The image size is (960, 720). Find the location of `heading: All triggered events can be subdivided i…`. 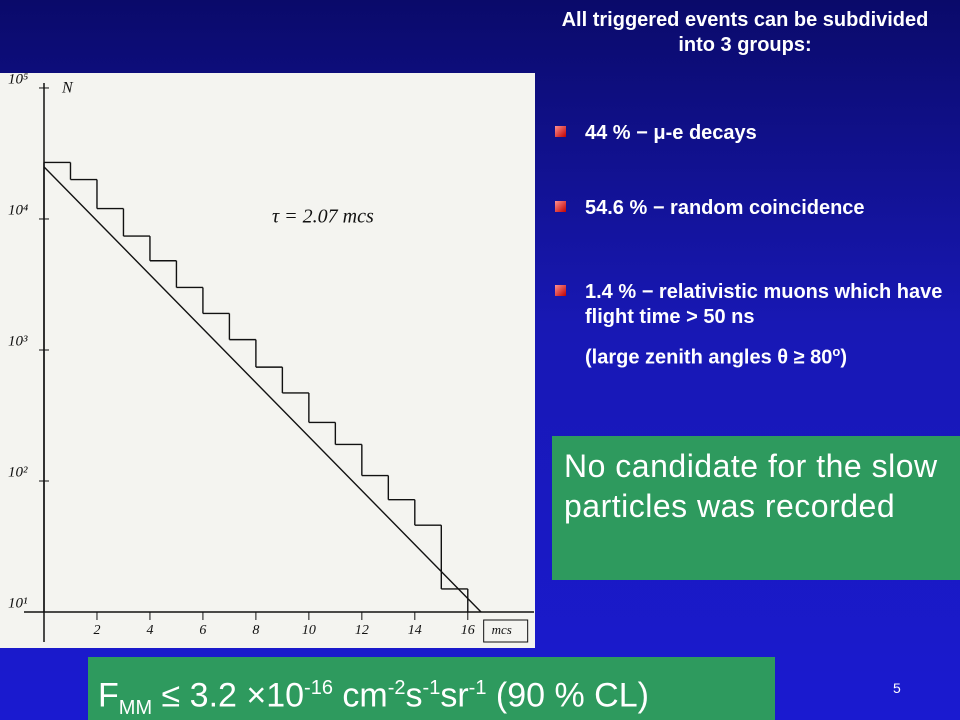

heading: All triggered events can be subdivided i… is located at coordinates (745, 32).